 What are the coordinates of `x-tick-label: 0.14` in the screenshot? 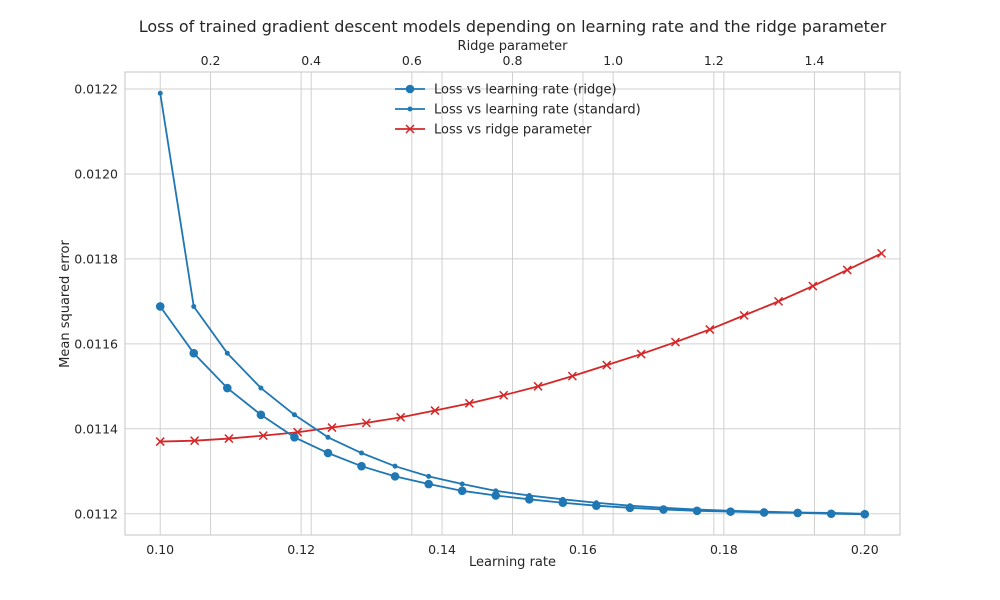 It's located at (442, 549).